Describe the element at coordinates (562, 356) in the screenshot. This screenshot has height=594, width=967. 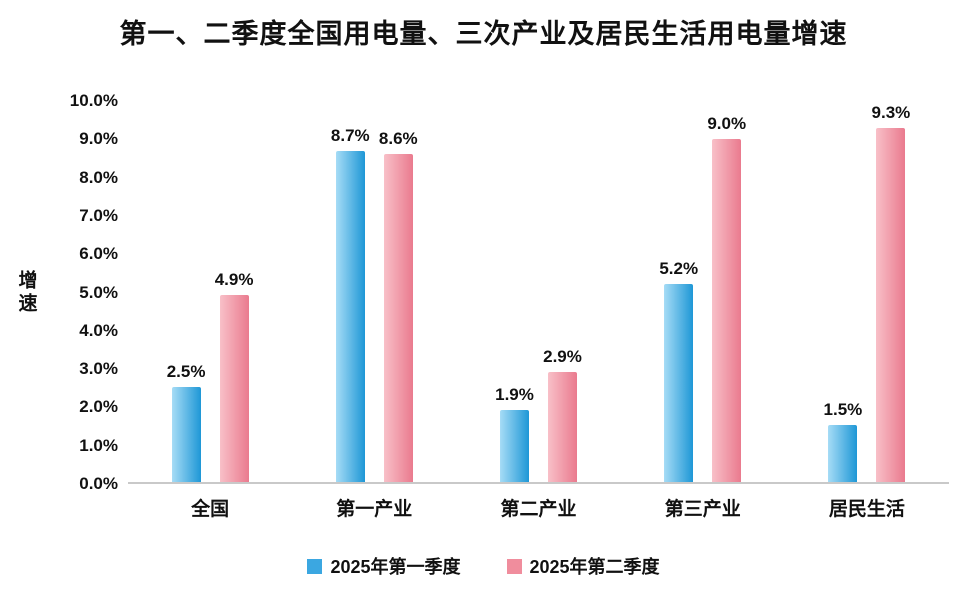
I see `bar-value-label: 2.9%` at that location.